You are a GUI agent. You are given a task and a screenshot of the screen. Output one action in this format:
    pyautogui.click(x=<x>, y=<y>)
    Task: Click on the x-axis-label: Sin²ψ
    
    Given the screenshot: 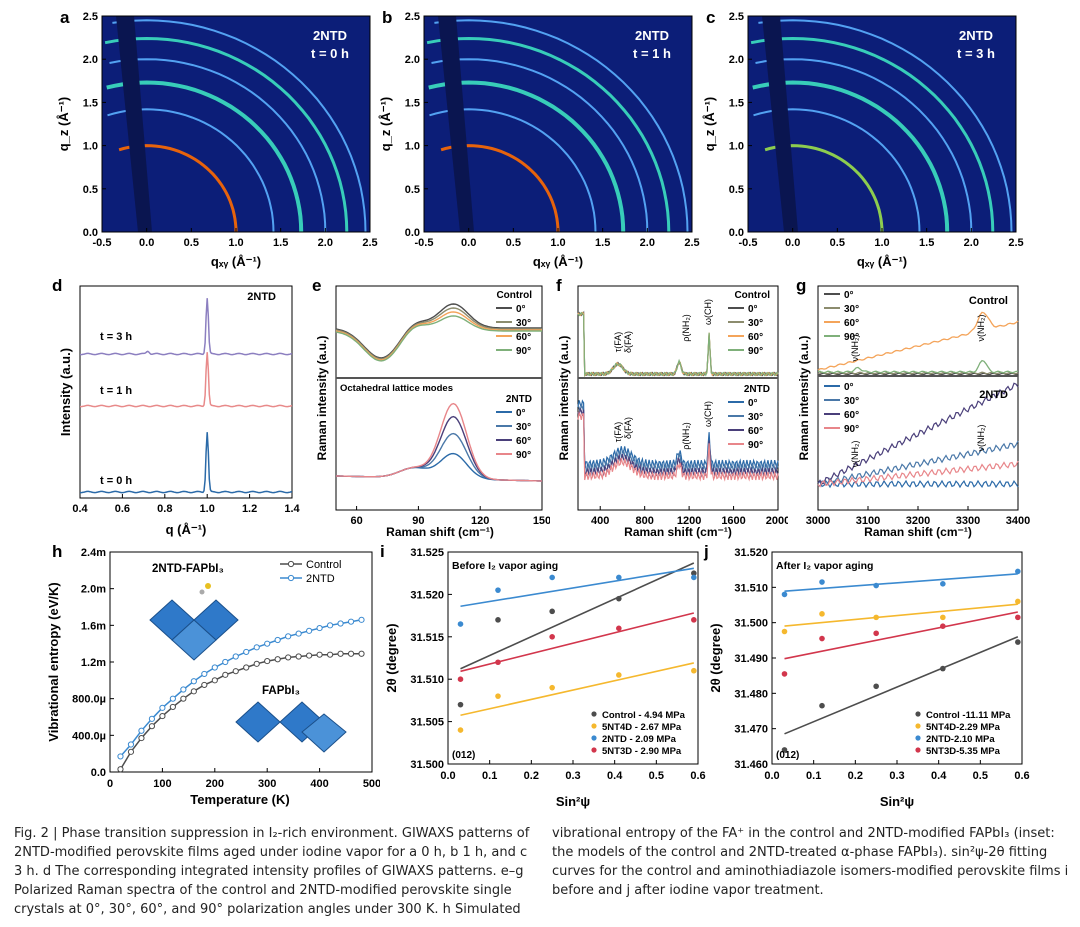 What is the action you would take?
    pyautogui.click(x=897, y=801)
    